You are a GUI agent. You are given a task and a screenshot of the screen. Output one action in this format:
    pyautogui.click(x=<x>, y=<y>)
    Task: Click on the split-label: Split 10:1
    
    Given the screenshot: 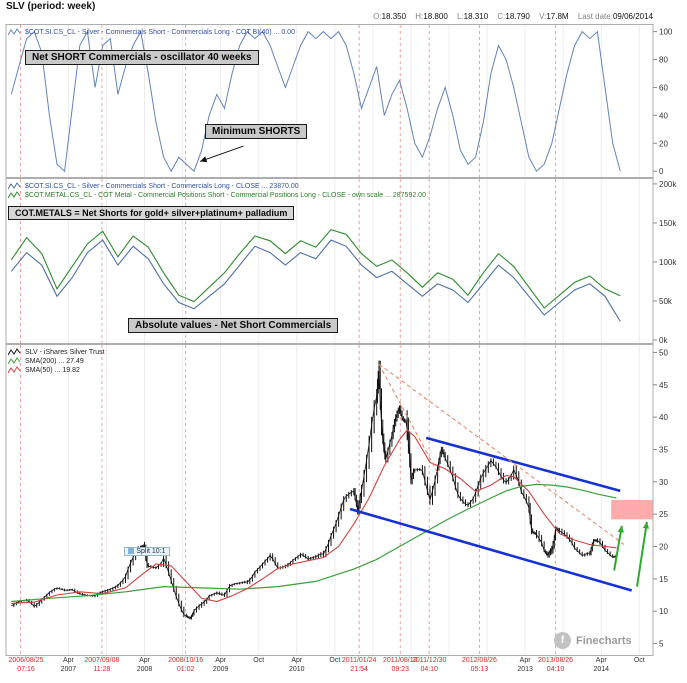 What is the action you would take?
    pyautogui.click(x=151, y=551)
    